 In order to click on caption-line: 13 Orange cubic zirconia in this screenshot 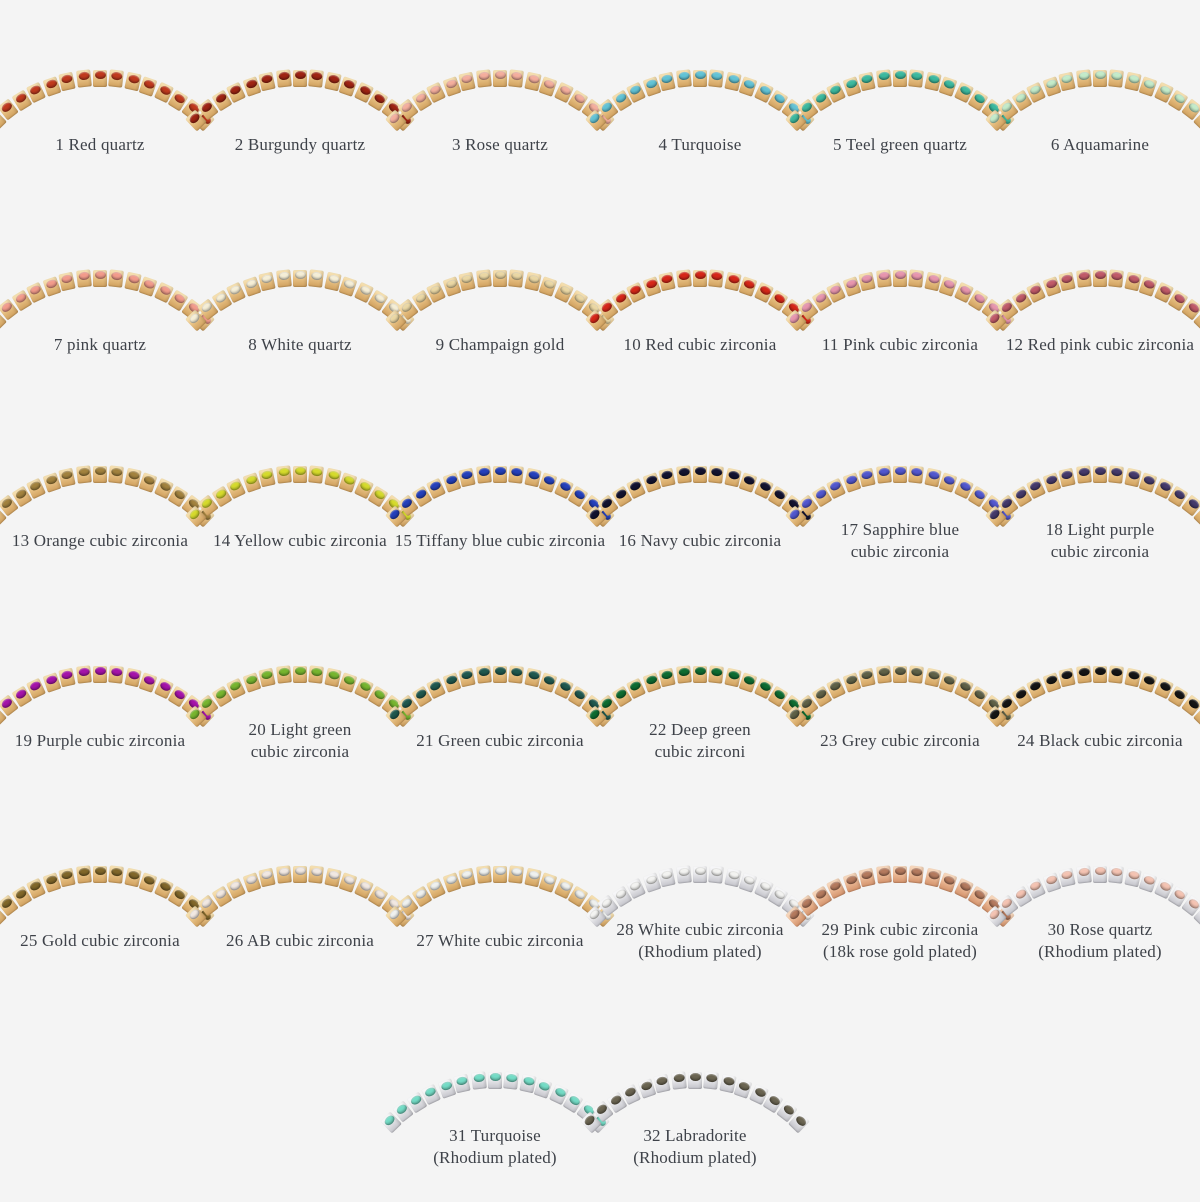, I will do `click(100, 541)`.